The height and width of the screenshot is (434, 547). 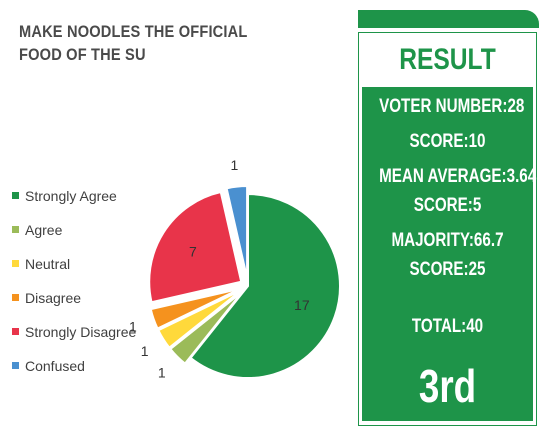 I want to click on legend-label: Neutral, so click(x=48, y=264).